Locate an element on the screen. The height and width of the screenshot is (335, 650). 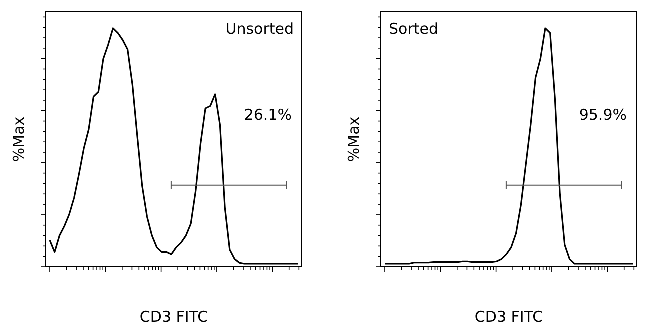
chart-title: Sorted is located at coordinates (413, 29).